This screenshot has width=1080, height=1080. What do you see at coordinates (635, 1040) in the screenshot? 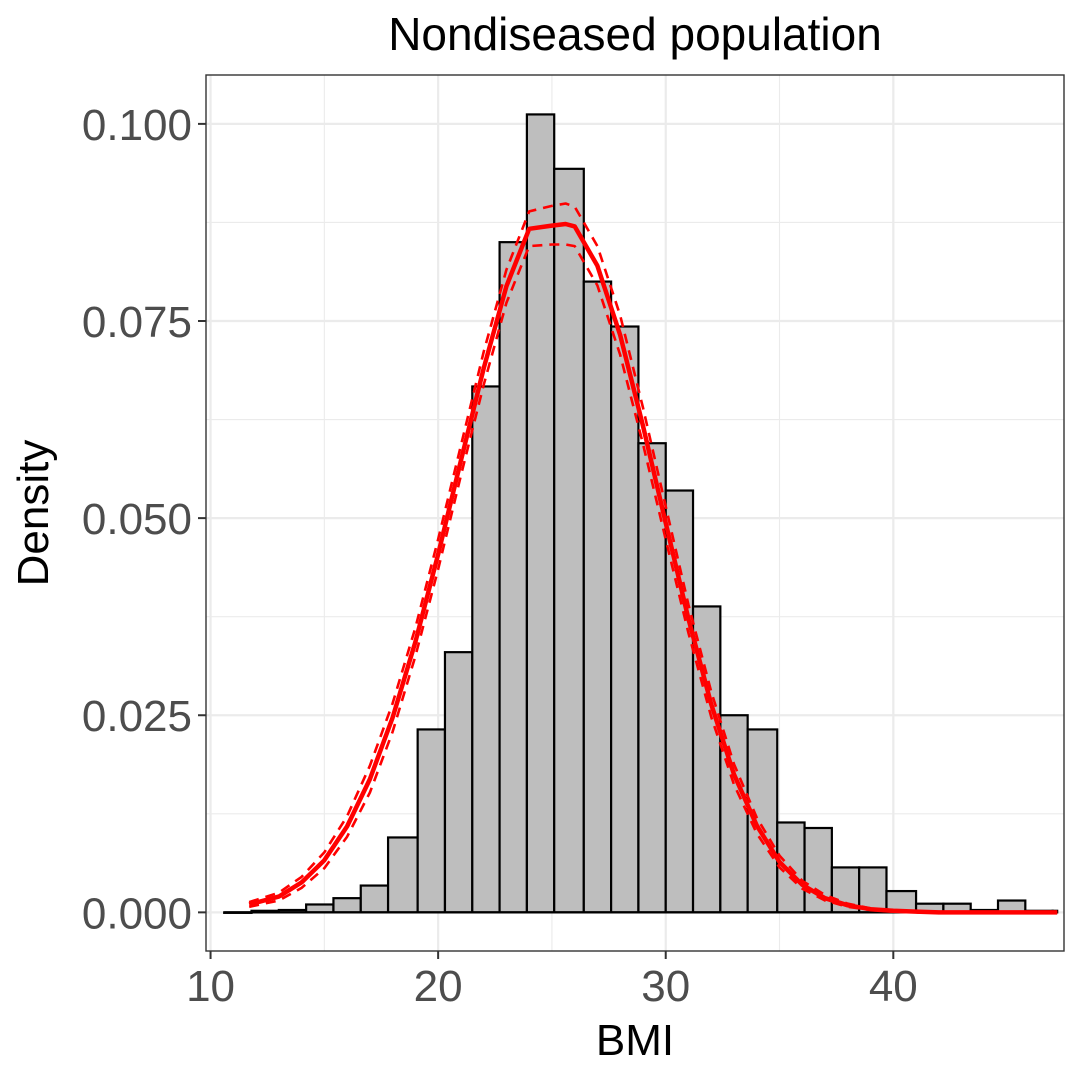
I see `x-axis-title: BMI` at bounding box center [635, 1040].